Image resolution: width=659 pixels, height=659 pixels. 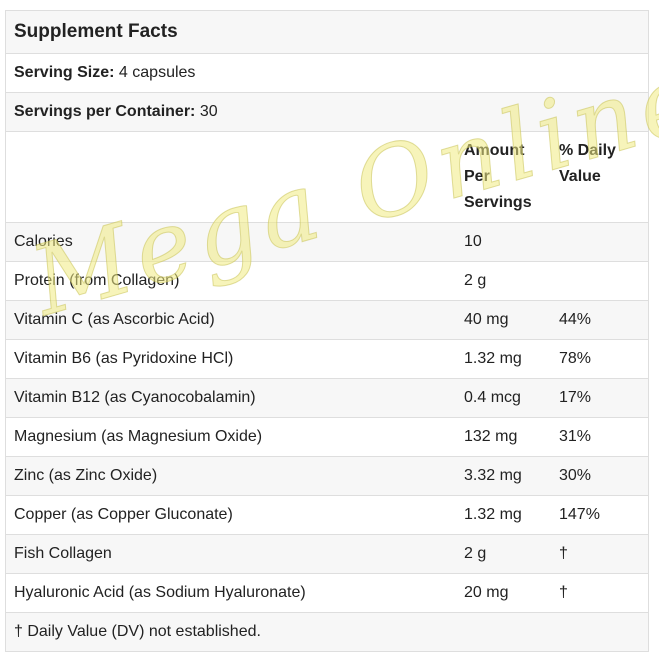 What do you see at coordinates (124, 358) in the screenshot?
I see `nutrient-name: Vitamin B6 (as Pyridoxine HCl)` at bounding box center [124, 358].